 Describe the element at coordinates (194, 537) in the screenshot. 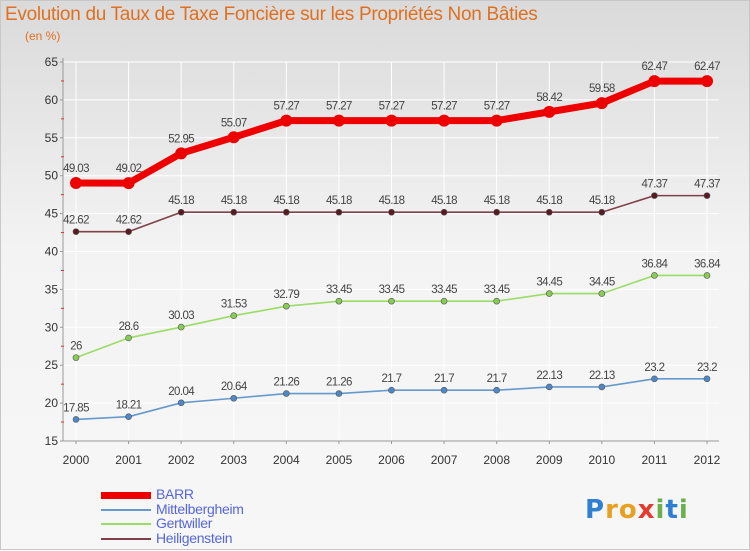

I see `legend-label: Heiligenstein` at that location.